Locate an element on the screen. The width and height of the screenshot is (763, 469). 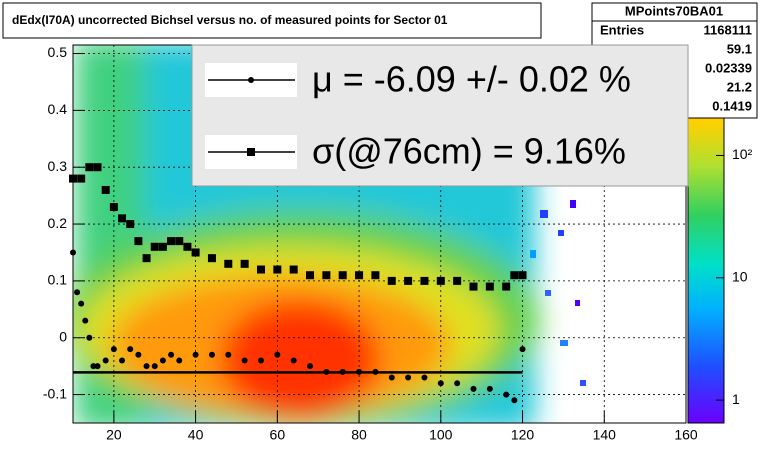
legend-label: μ = -6.09 +/- 0.02 % is located at coordinates (471, 79).